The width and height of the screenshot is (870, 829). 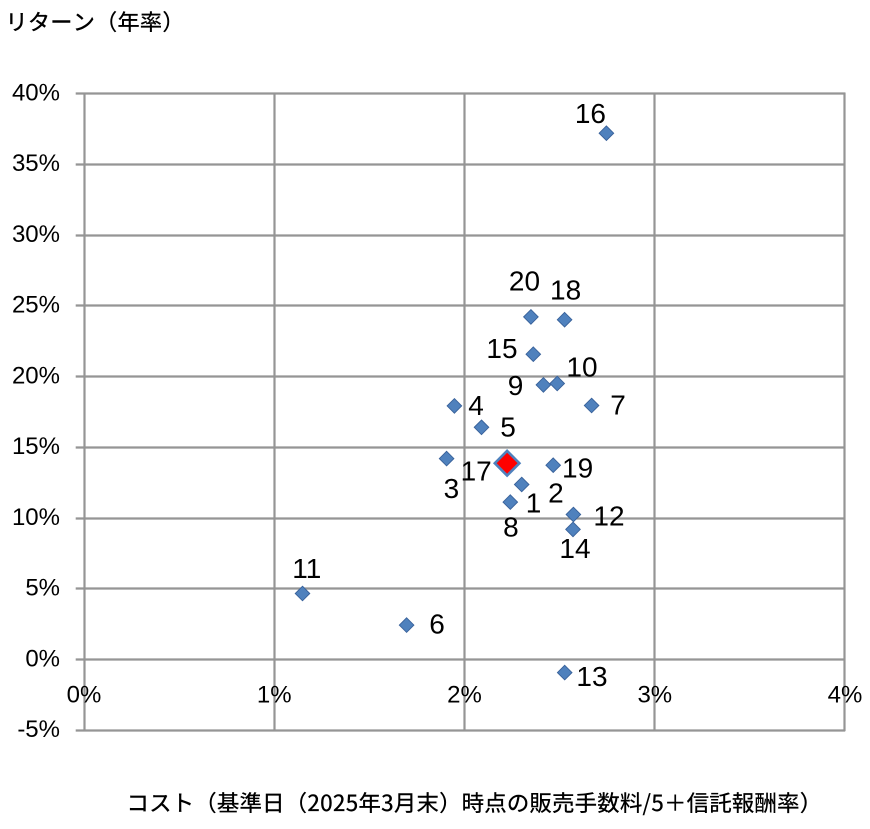 What do you see at coordinates (36, 517) in the screenshot?
I see `svg-text: 10%` at bounding box center [36, 517].